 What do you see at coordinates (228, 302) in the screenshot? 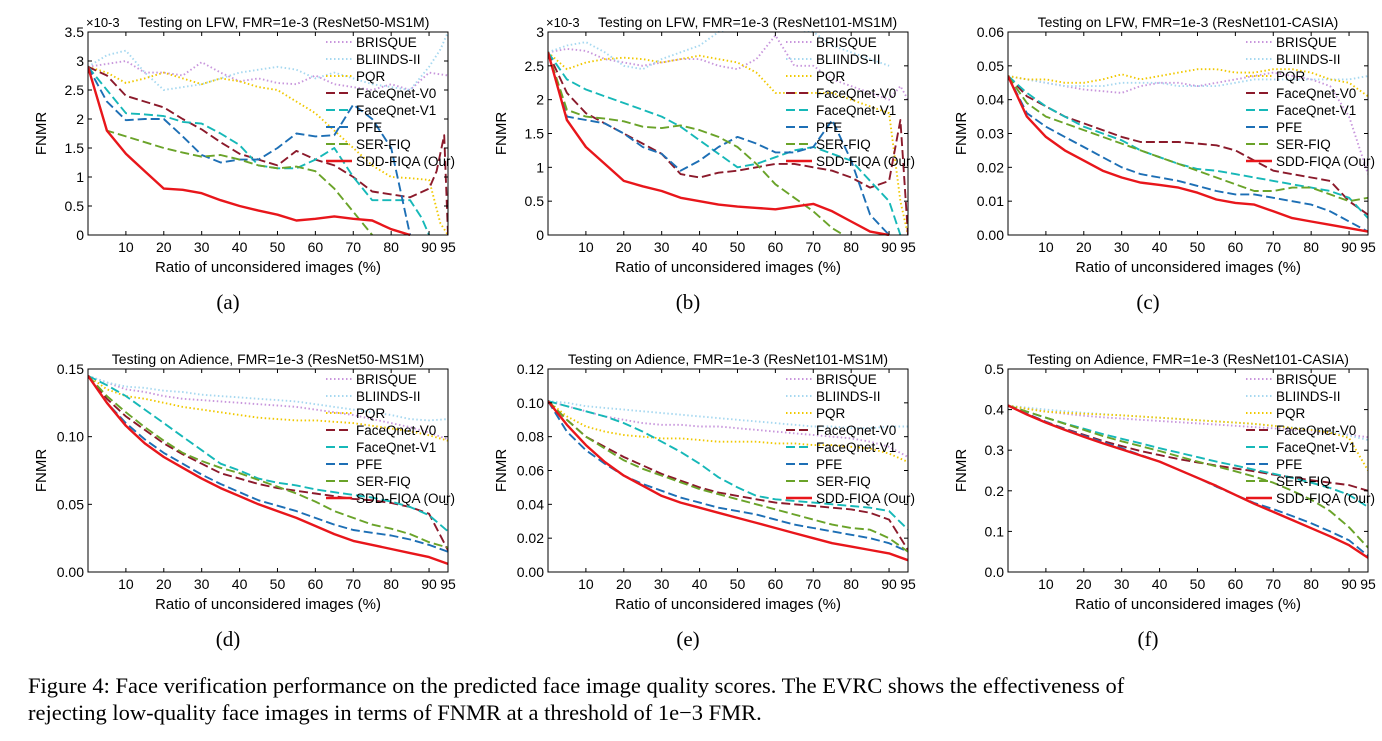
I see `panel-label: (a)` at bounding box center [228, 302].